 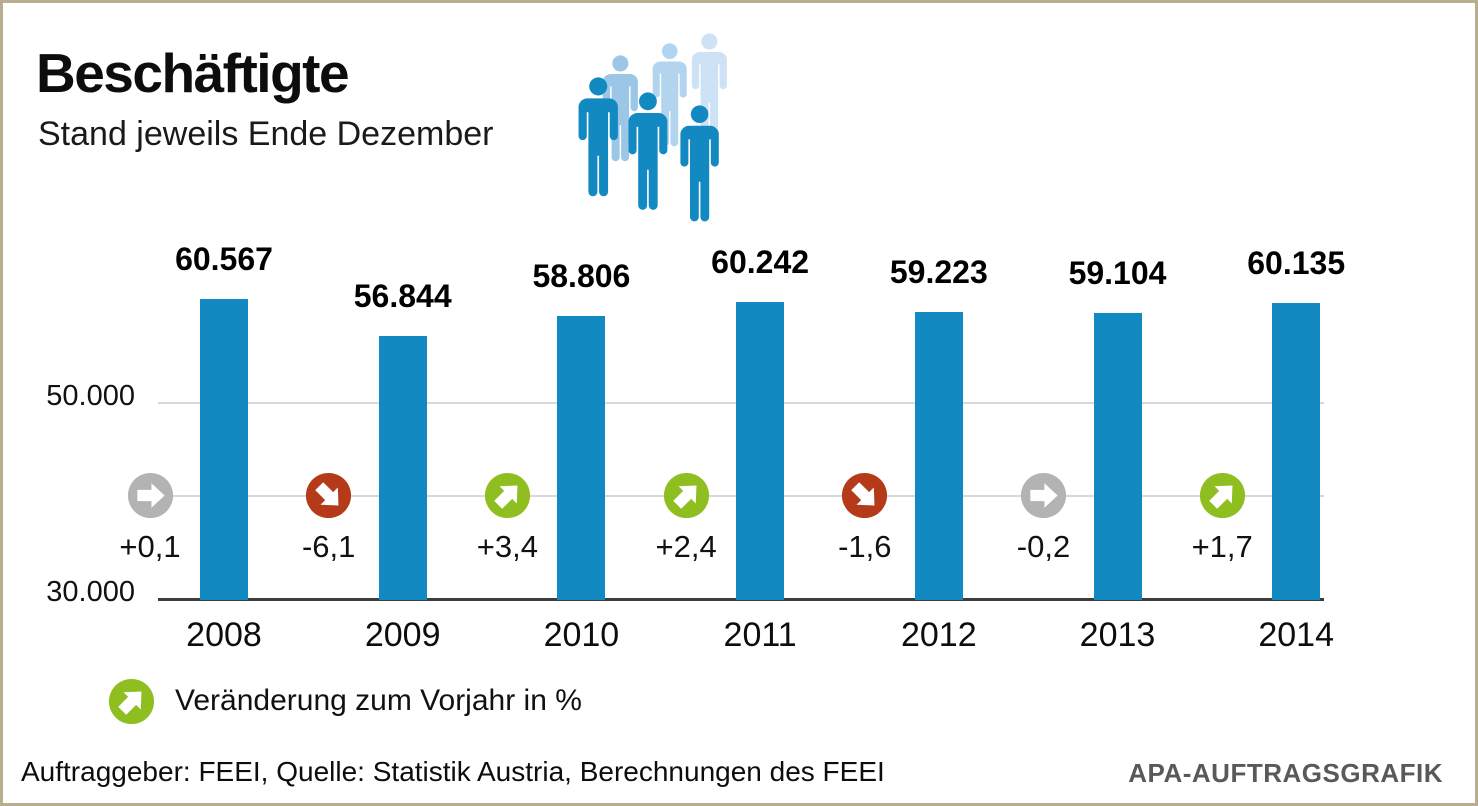 What do you see at coordinates (865, 546) in the screenshot?
I see `change-value-label-2012: -1,6` at bounding box center [865, 546].